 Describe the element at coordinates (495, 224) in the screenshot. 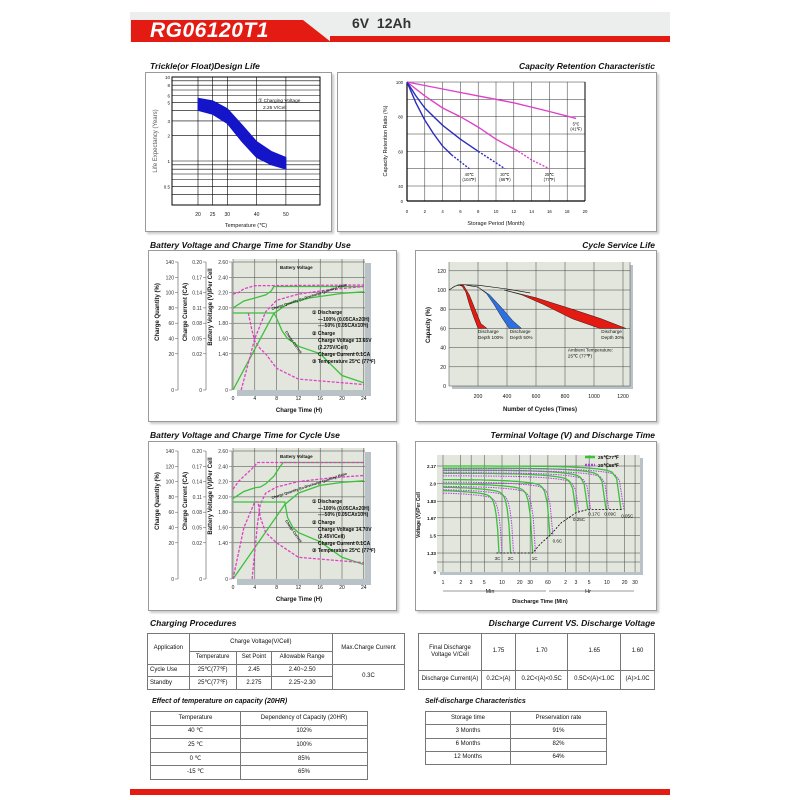

I see `x-axis-label: Storage Period (Month)` at that location.